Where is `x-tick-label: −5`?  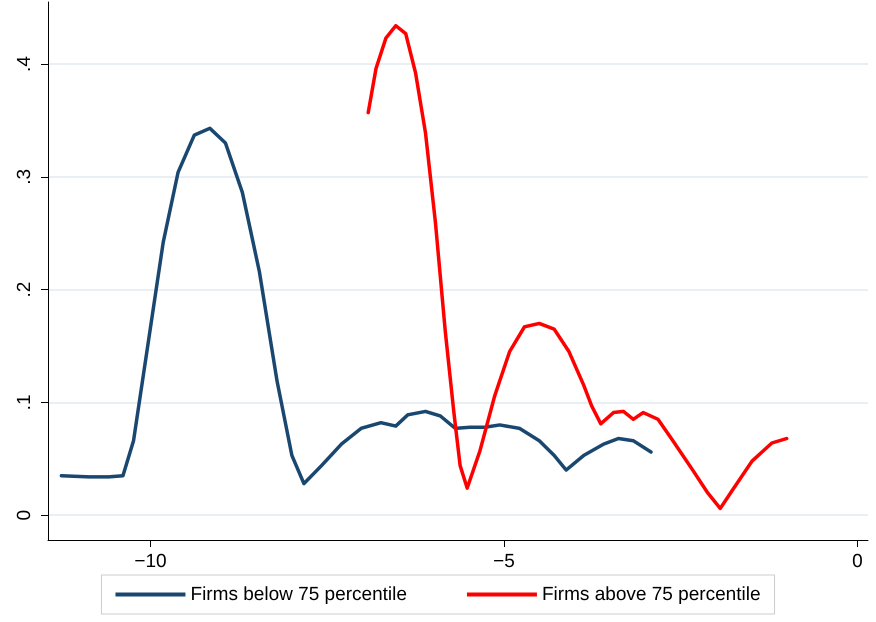
x-tick-label: −5 is located at coordinates (504, 561).